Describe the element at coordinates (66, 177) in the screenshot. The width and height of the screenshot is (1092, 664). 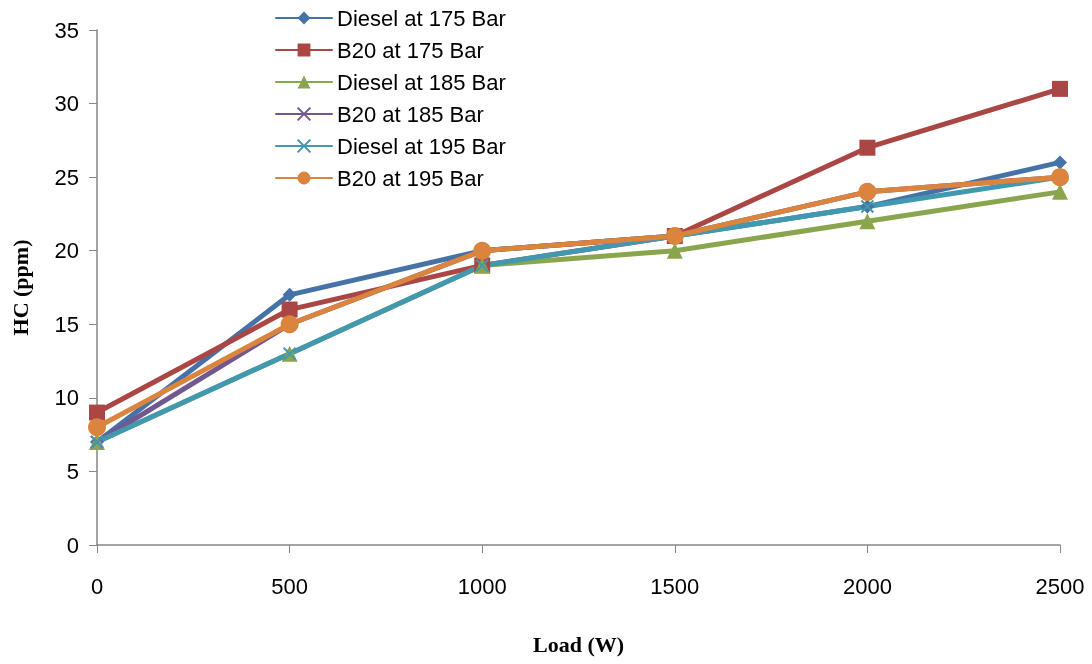
I see `y-tick-label: 25` at that location.